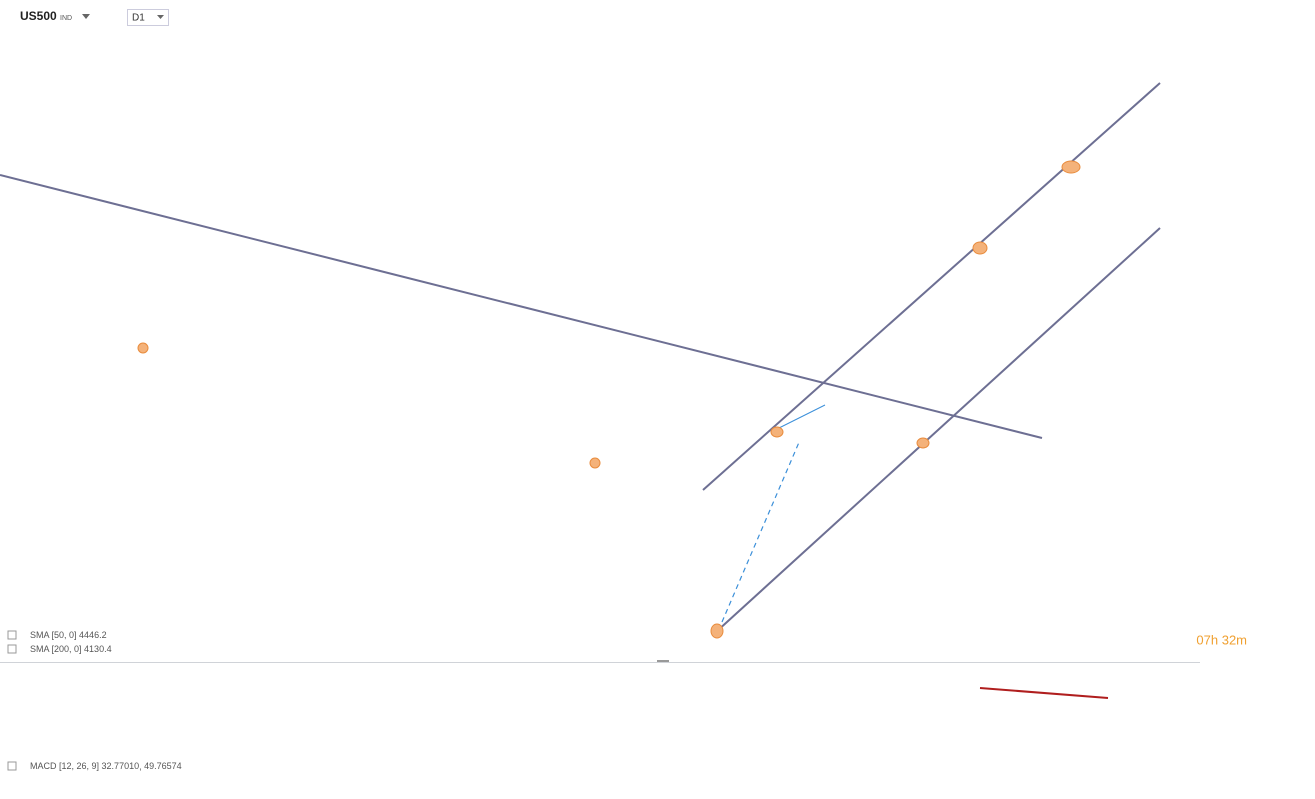 This screenshot has width=1315, height=799. I want to click on legend-name: MACD [12, 26, 9], so click(64, 766).